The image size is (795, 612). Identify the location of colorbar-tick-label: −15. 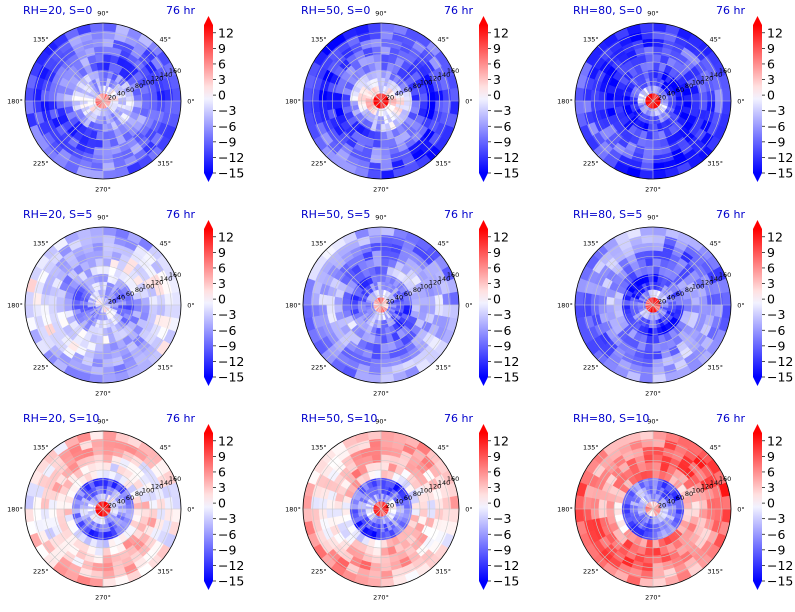
(506, 173).